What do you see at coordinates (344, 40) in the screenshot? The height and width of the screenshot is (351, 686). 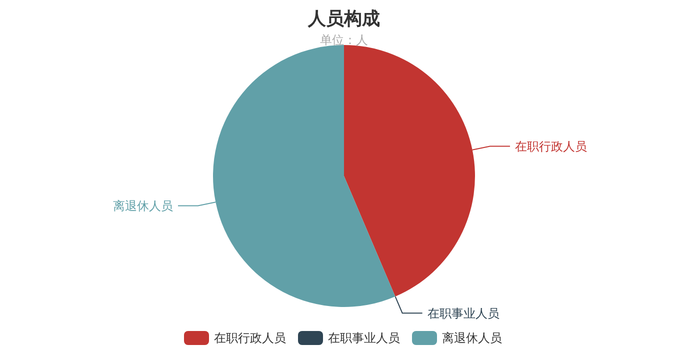 I see `chart-subtitle: 单位：人` at bounding box center [344, 40].